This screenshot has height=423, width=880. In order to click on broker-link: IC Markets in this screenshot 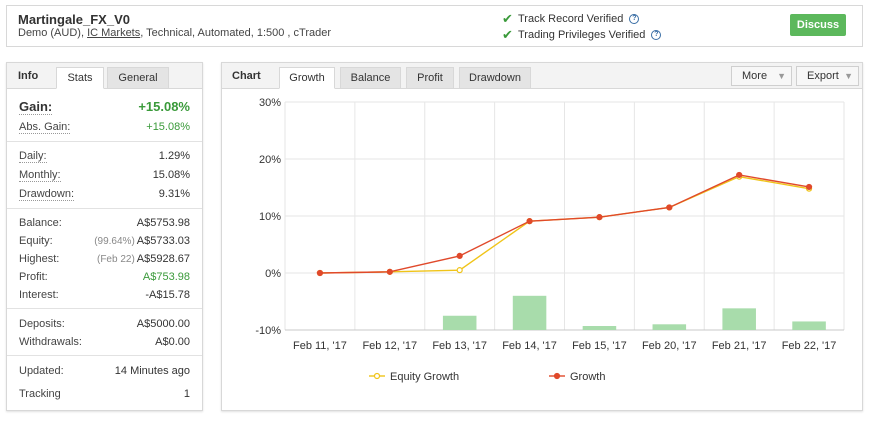, I will do `click(114, 33)`.